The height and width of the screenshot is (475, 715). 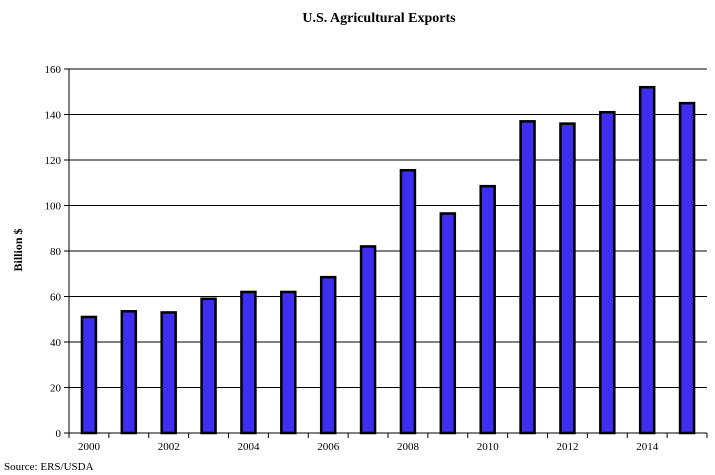 I want to click on y-tick-label: 160, so click(x=53, y=70).